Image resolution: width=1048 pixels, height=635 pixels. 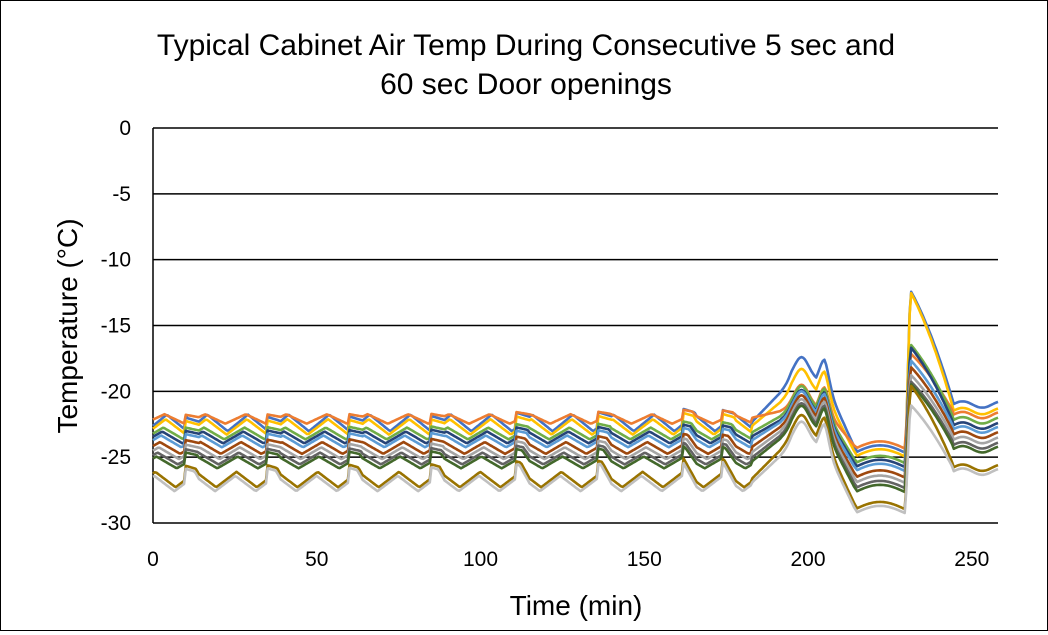 What do you see at coordinates (576, 605) in the screenshot?
I see `x-axis-label: Time (min)` at bounding box center [576, 605].